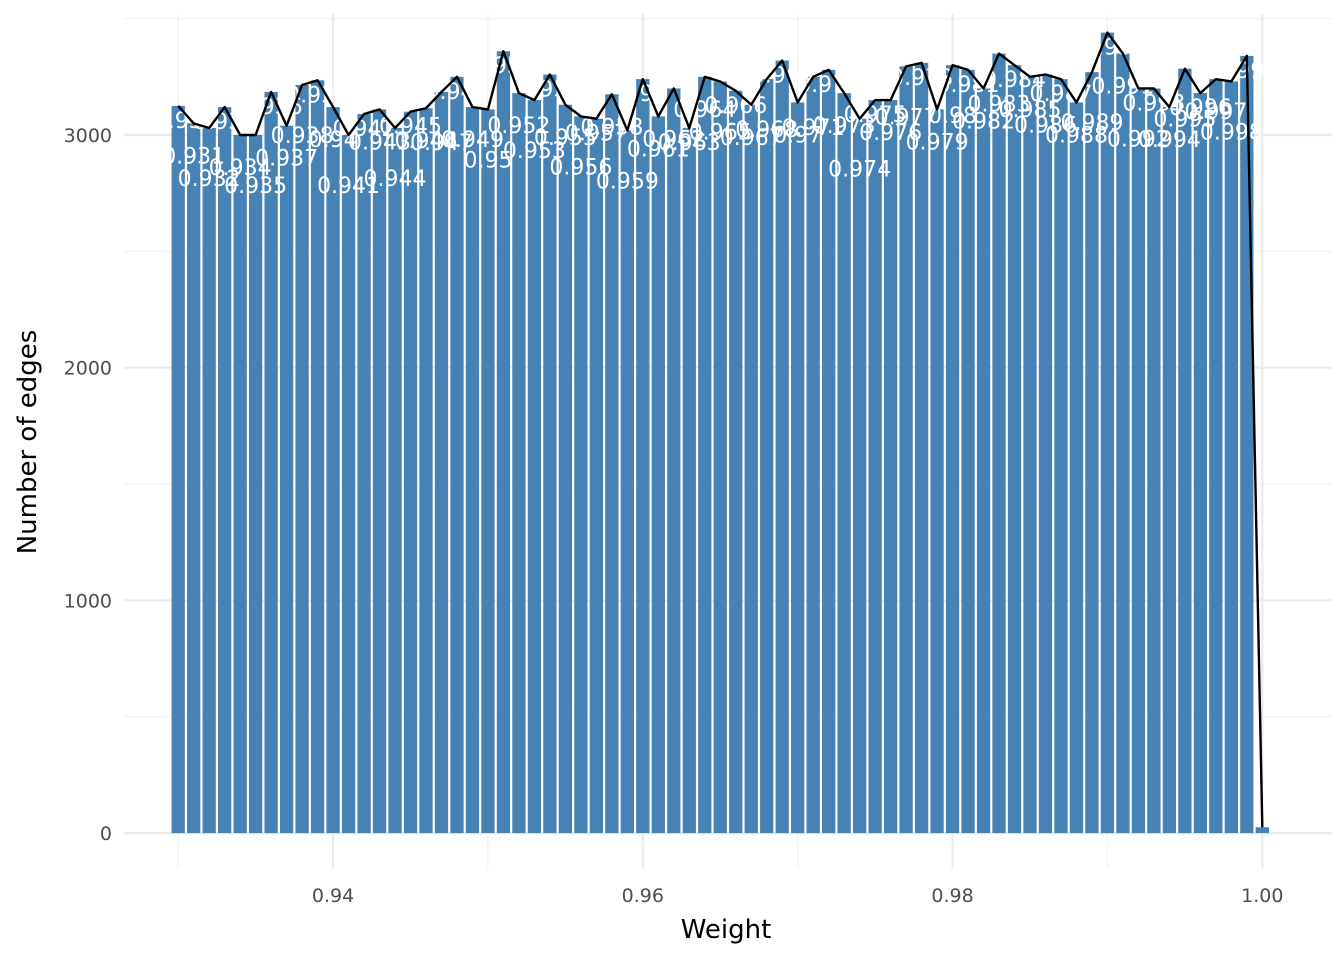 The width and height of the screenshot is (1344, 960). Describe the element at coordinates (844, 126) in the screenshot. I see `bar-label: 0.973` at that location.